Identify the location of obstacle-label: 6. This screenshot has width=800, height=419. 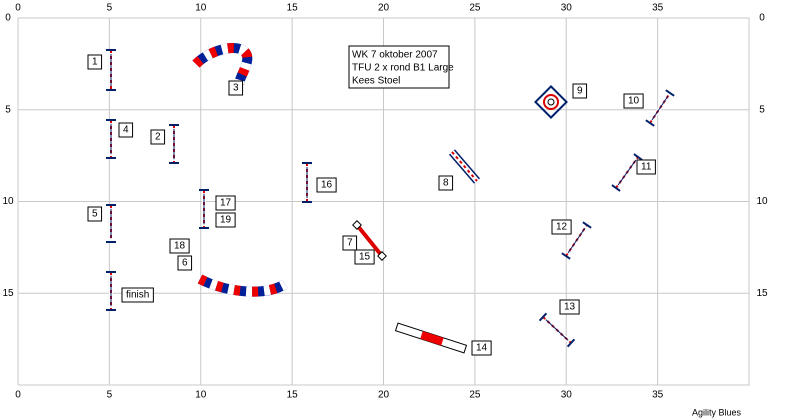
(185, 263).